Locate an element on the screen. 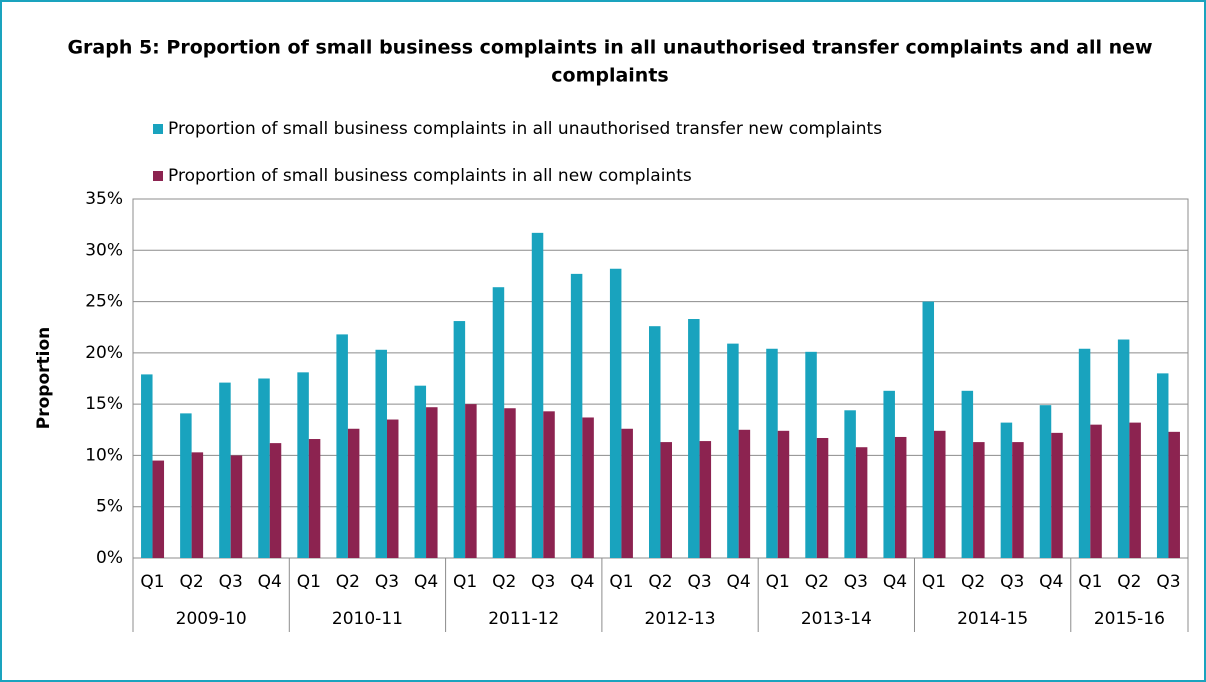  chart-title-continued: complaints is located at coordinates (609, 76).